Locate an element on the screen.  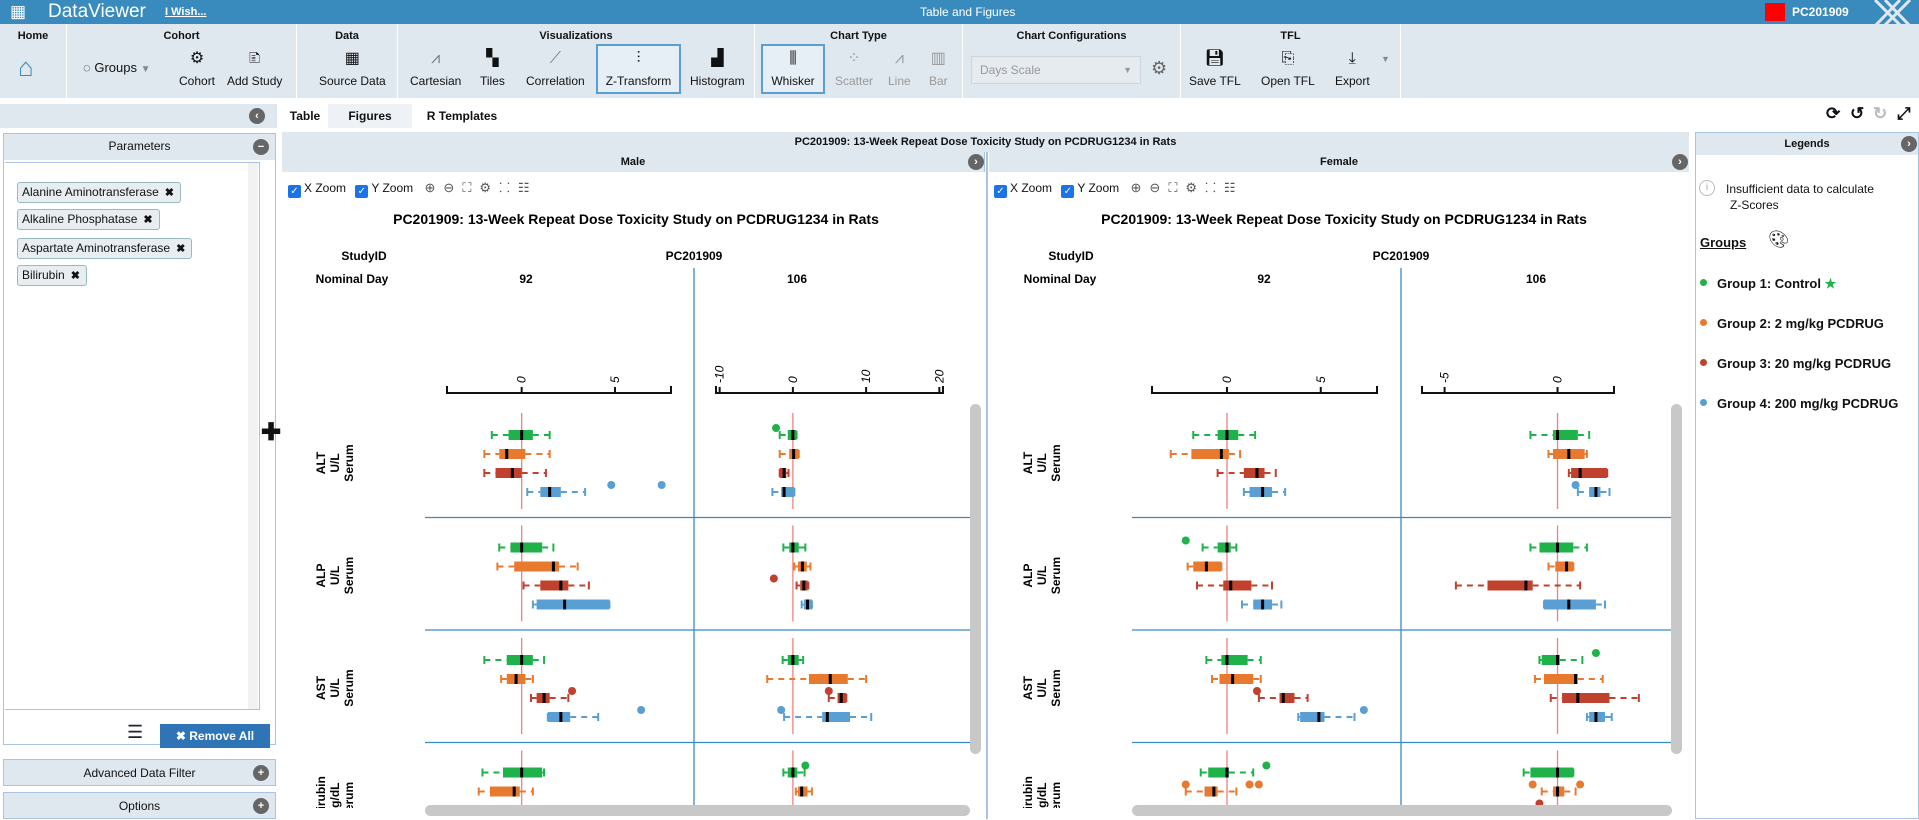
home-group: Home ⌂ is located at coordinates (33, 61).